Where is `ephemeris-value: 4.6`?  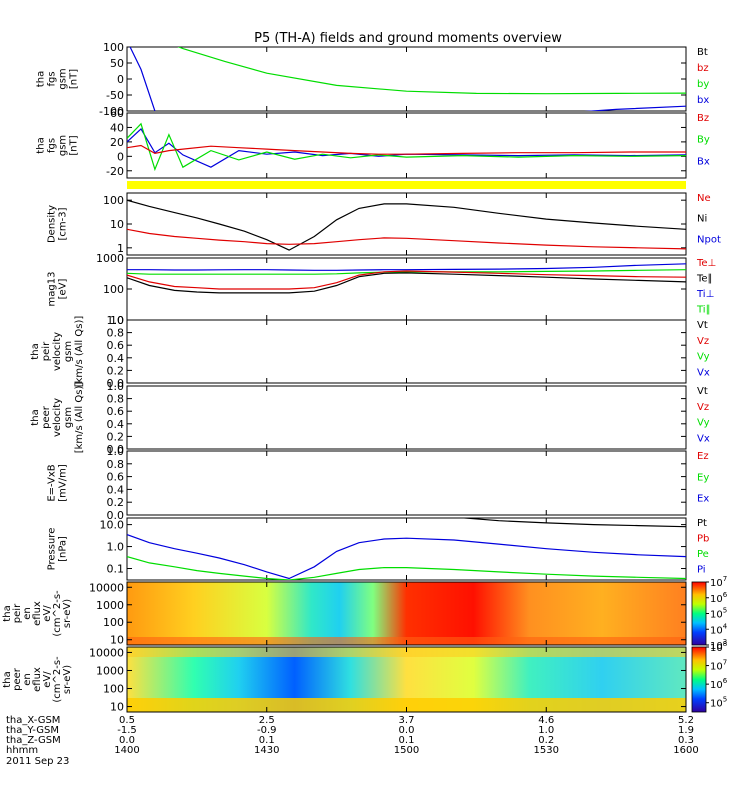 ephemeris-value: 4.6 is located at coordinates (546, 720).